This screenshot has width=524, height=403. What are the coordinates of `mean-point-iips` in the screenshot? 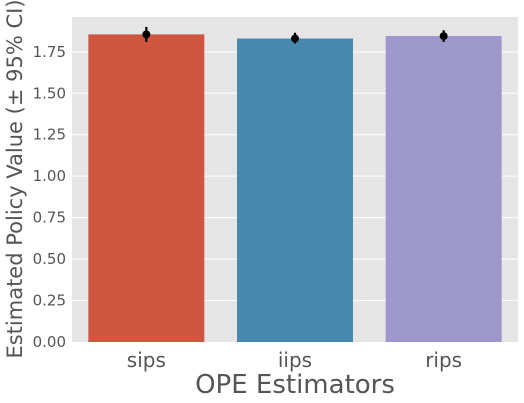 It's located at (295, 38).